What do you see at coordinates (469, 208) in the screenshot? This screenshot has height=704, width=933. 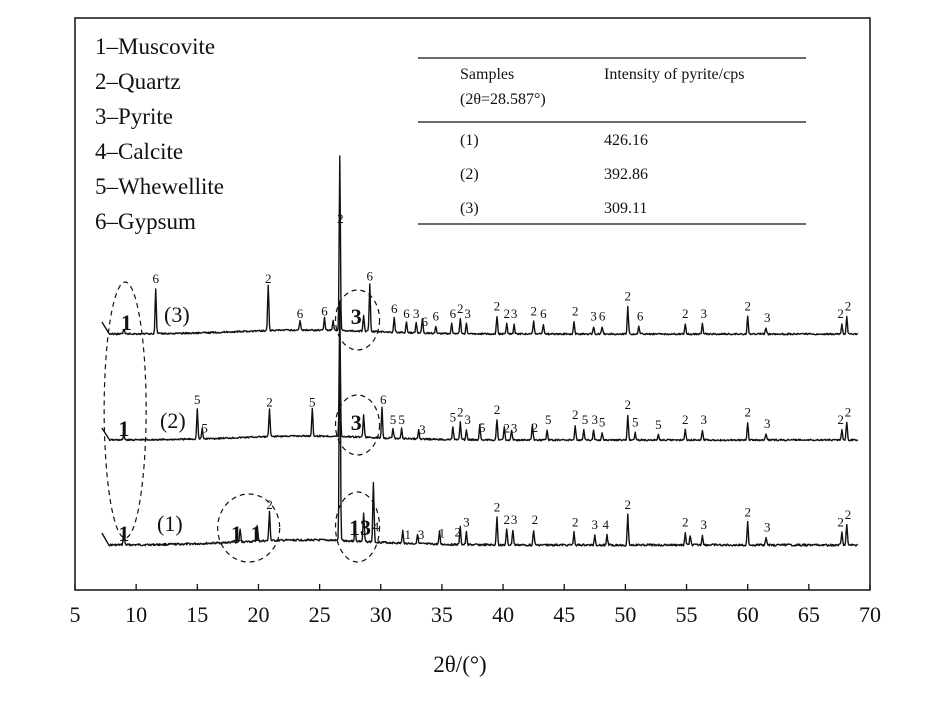 I see `table-row-3-sample: (3)` at bounding box center [469, 208].